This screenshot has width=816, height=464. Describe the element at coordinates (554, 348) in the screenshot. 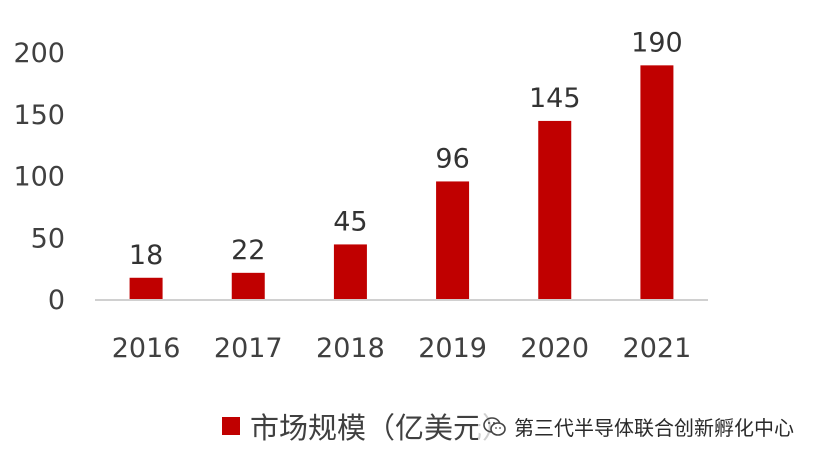

I see `x-tick-label-2020: 2020` at that location.